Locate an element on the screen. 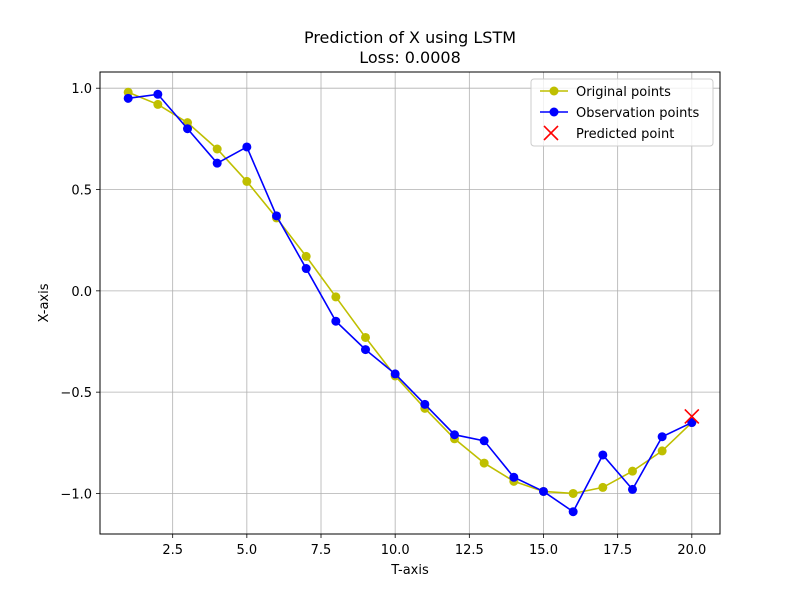 The image size is (800, 605). chart-subtitle: Loss: 0.0008 is located at coordinates (410, 57).